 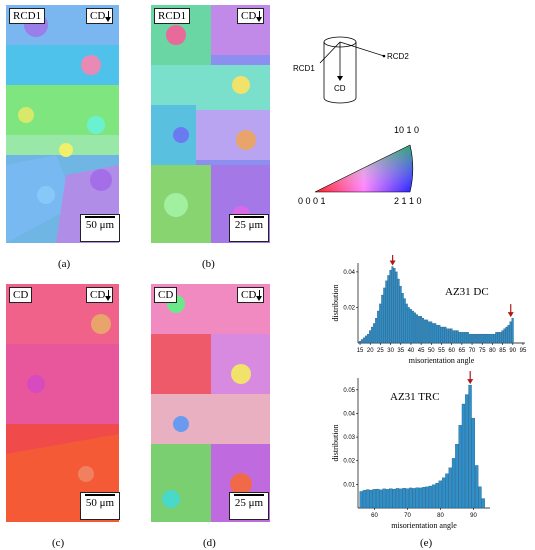 What do you see at coordinates (441, 351) in the screenshot?
I see `x-tick-label-55: 55` at bounding box center [441, 351].